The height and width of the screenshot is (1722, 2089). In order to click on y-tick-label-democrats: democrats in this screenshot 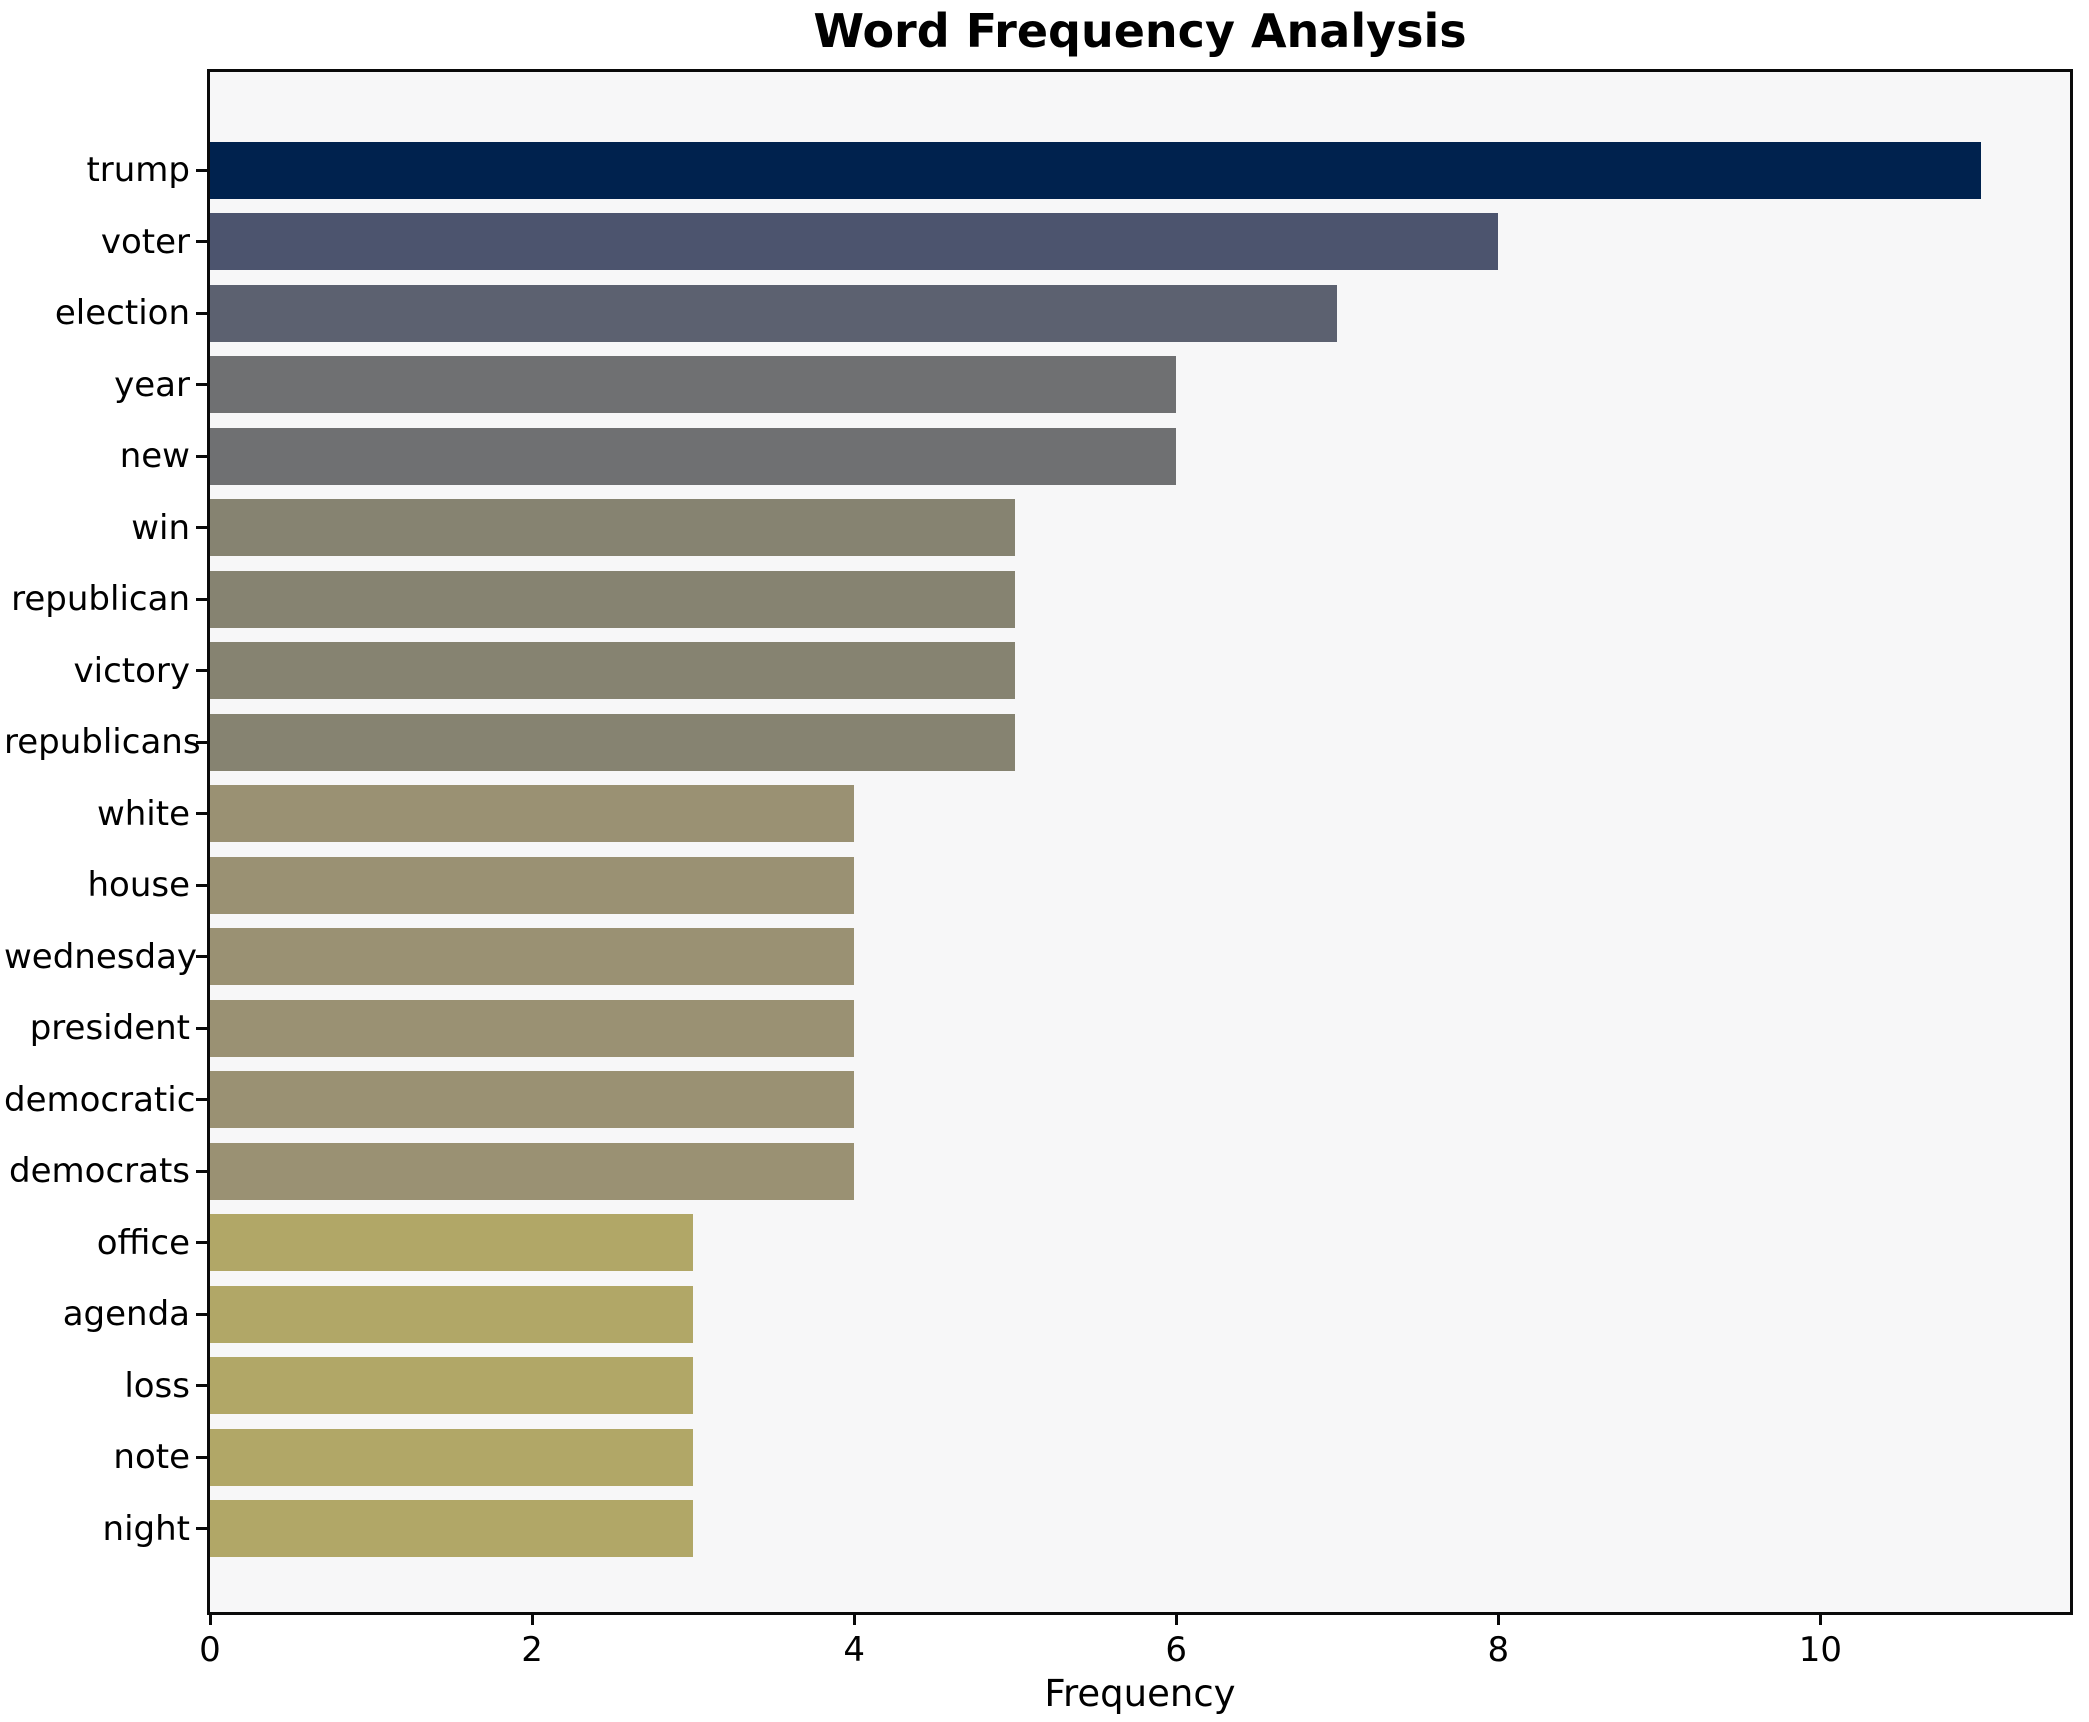, I will do `click(99, 1171)`.